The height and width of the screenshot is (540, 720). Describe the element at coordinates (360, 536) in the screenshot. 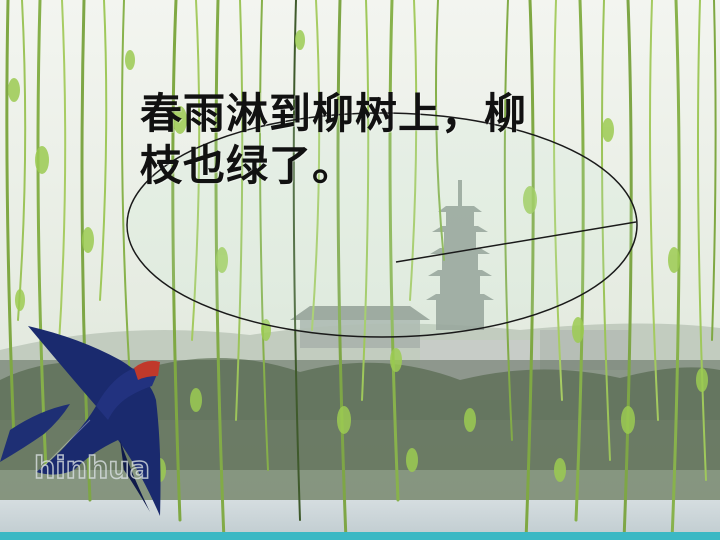

I see `bottom-accent-bar` at that location.